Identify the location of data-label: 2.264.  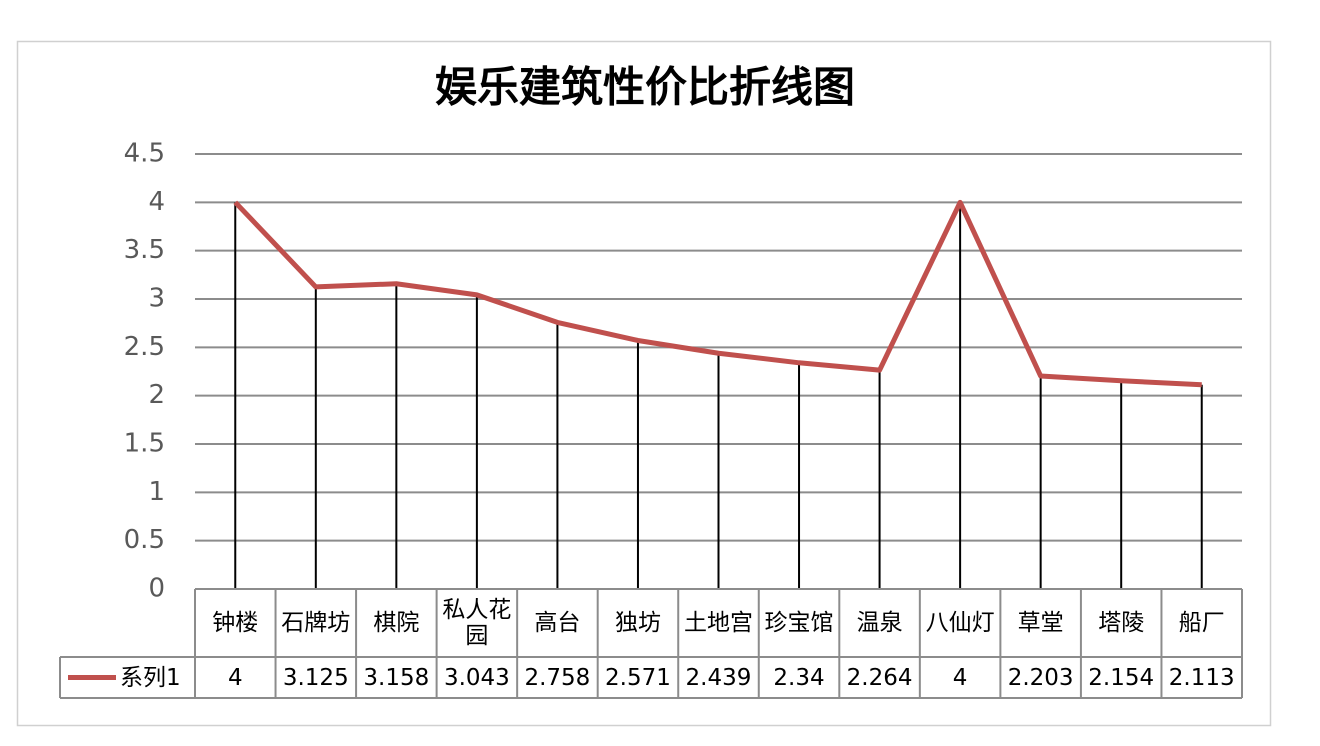
(879, 677).